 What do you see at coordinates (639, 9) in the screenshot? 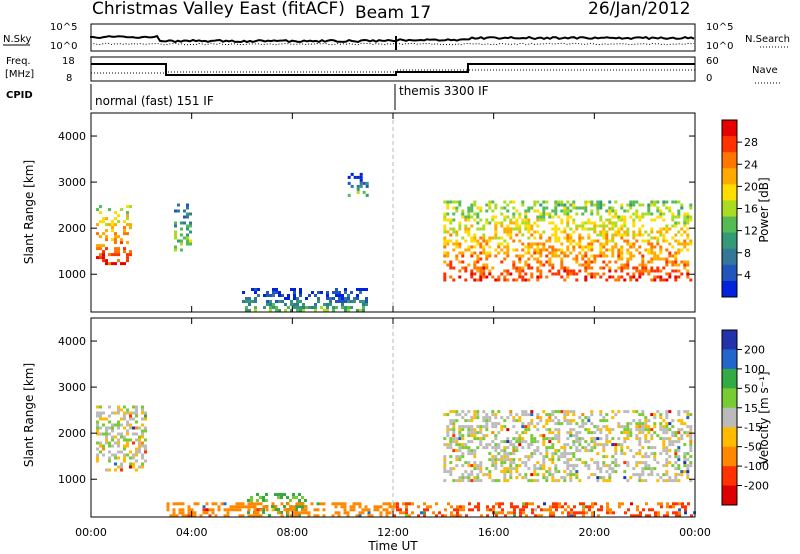
I see `date-label: 26/Jan/2012` at bounding box center [639, 9].